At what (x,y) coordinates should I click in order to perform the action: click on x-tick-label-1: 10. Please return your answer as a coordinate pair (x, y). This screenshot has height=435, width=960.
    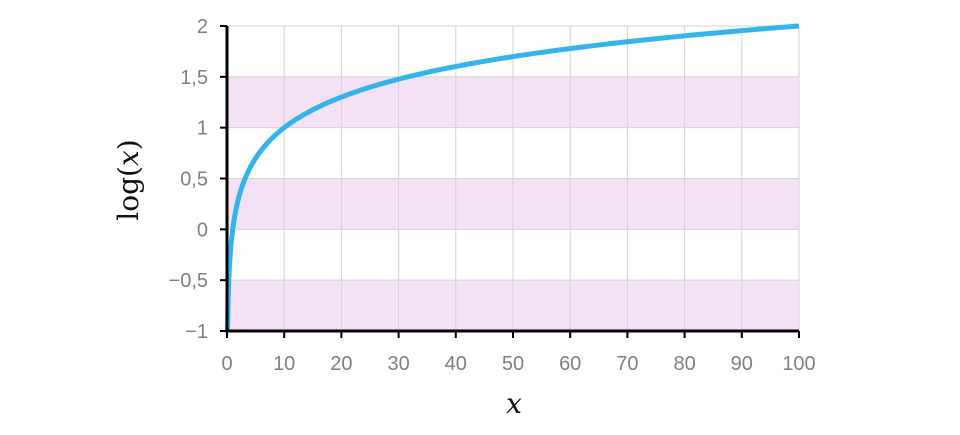
    Looking at the image, I should click on (284, 364).